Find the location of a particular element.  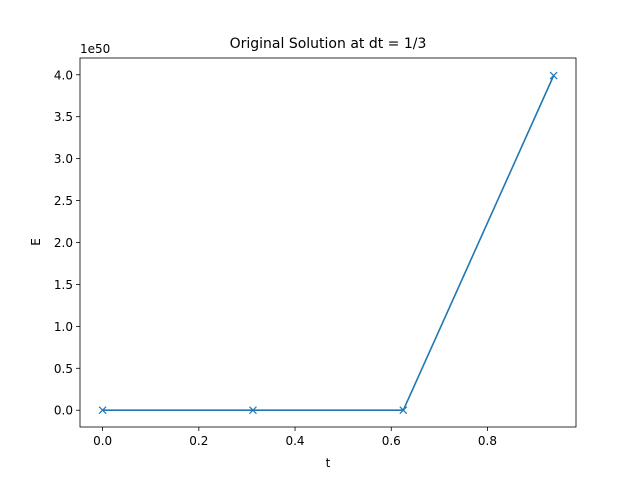

y-tick-label: 1.5 is located at coordinates (63, 285).